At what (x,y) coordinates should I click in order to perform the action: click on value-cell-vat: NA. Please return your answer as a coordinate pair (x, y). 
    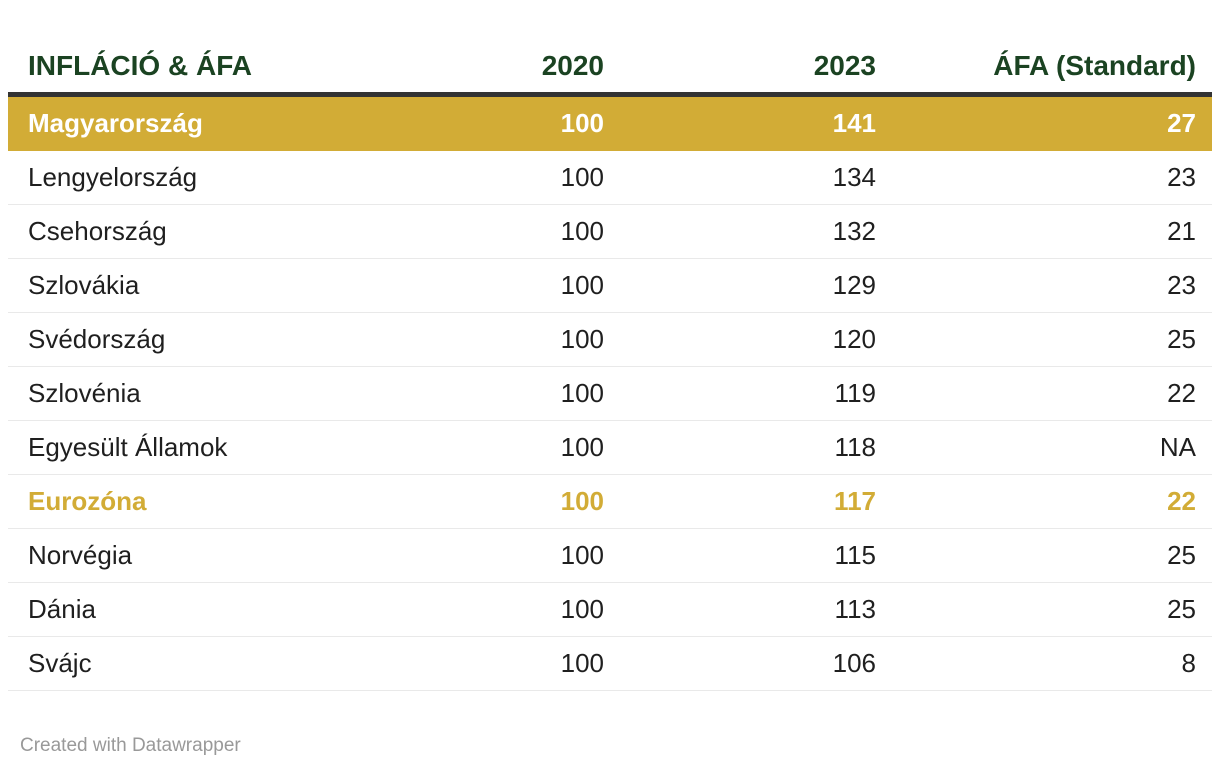
    Looking at the image, I should click on (1052, 447).